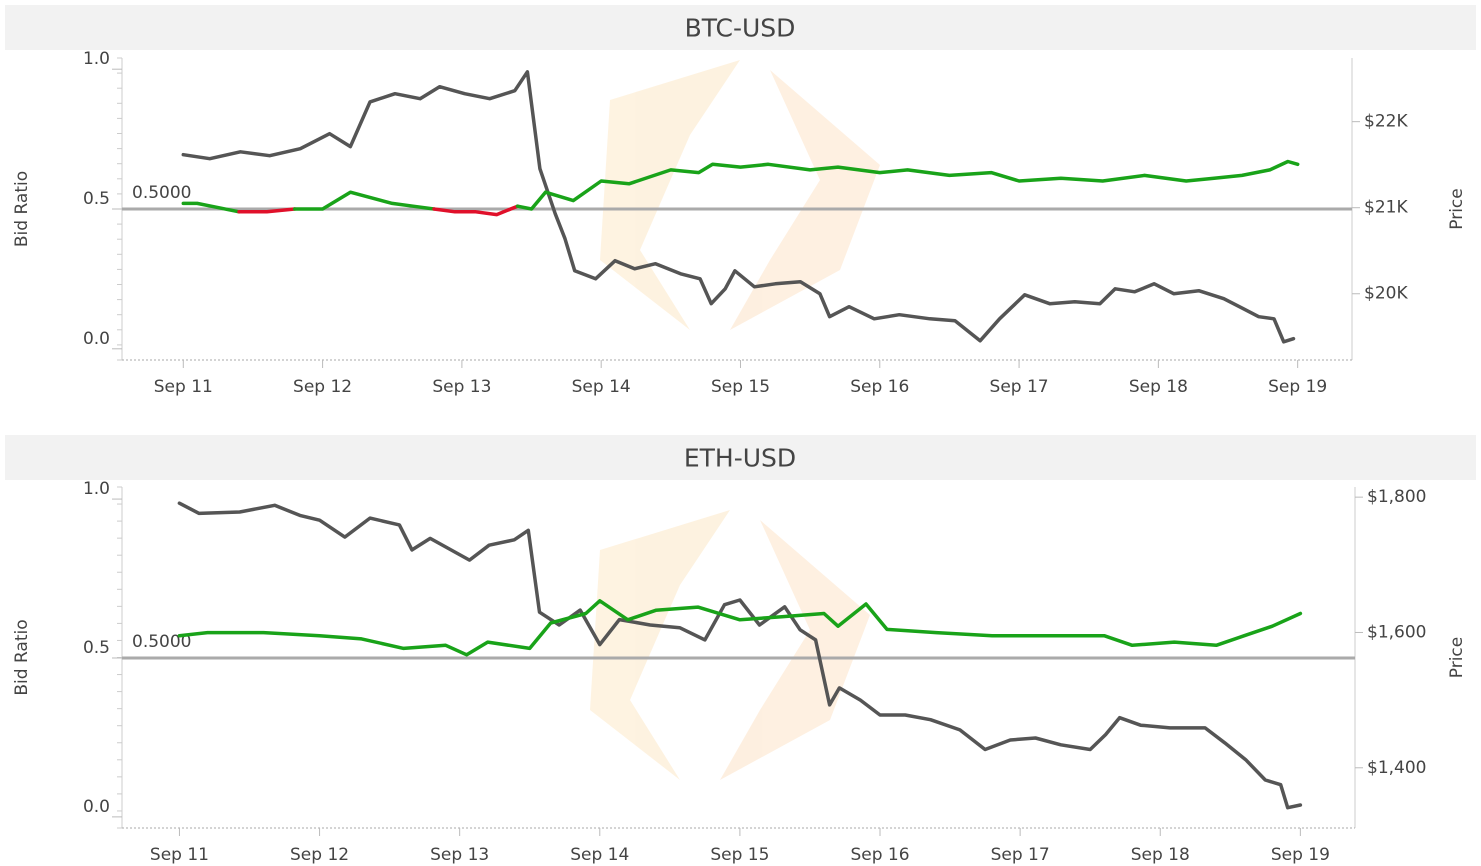 This screenshot has width=1481, height=866. I want to click on y2-tick-label: $22K, so click(1386, 122).